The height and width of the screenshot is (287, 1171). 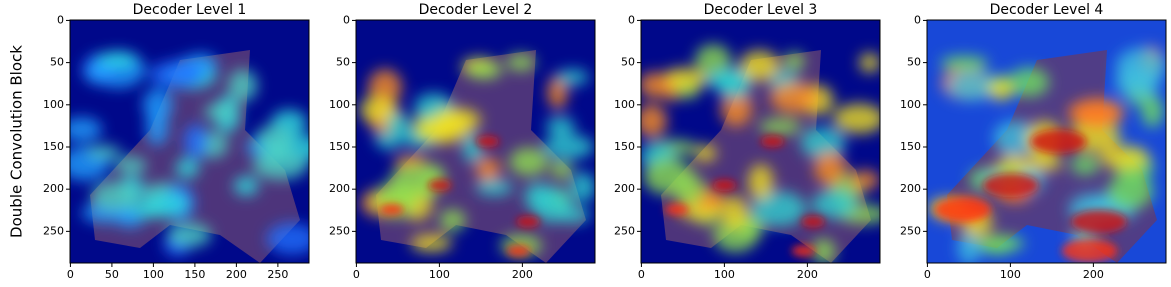 I want to click on chart-title: Decoder Level 2, so click(x=476, y=10).